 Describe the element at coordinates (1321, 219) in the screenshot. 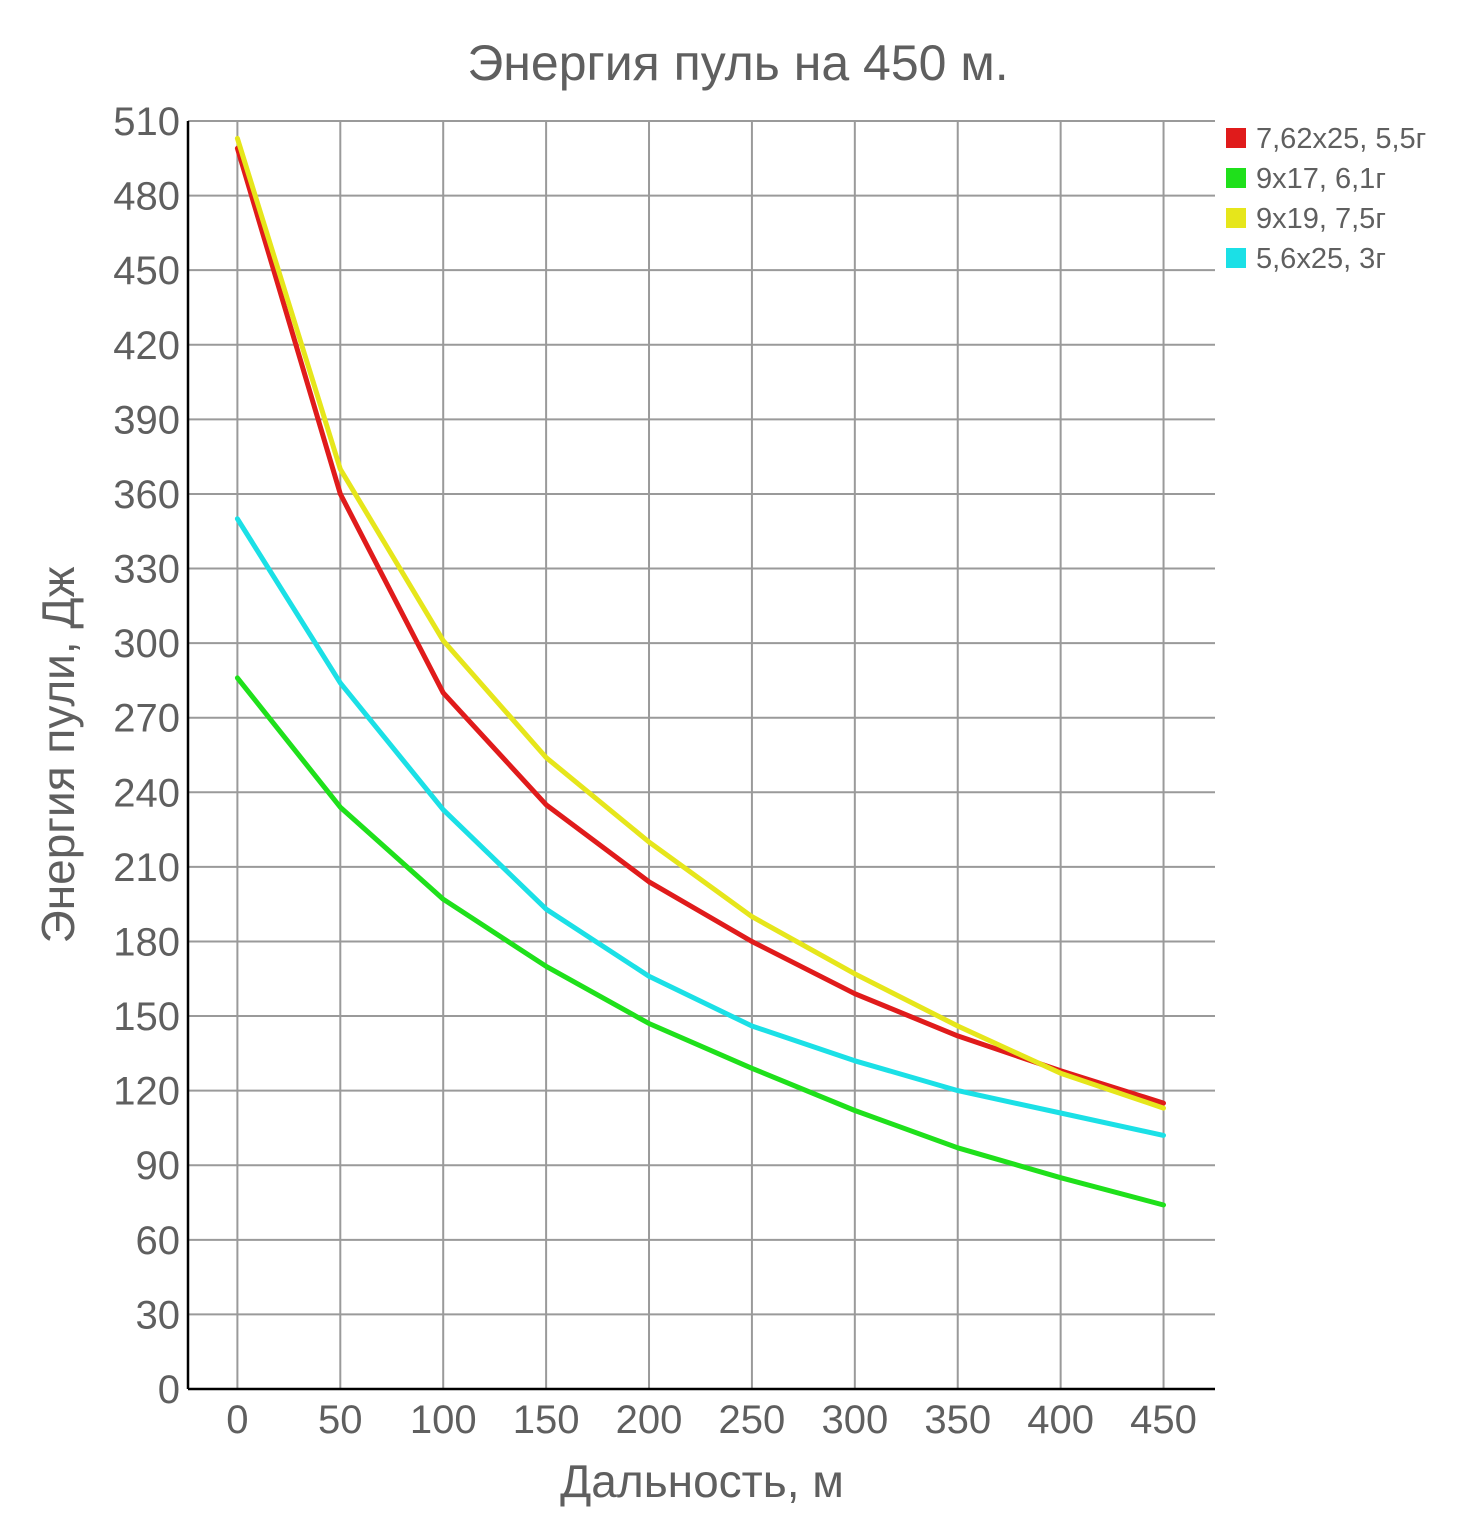

I see `legend-label: 9x19, 7,5г` at that location.